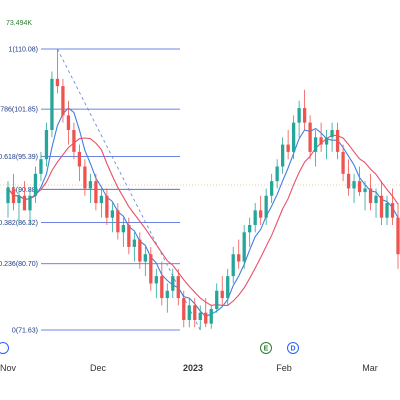  I want to click on header-value: 73.494K, so click(19, 23).